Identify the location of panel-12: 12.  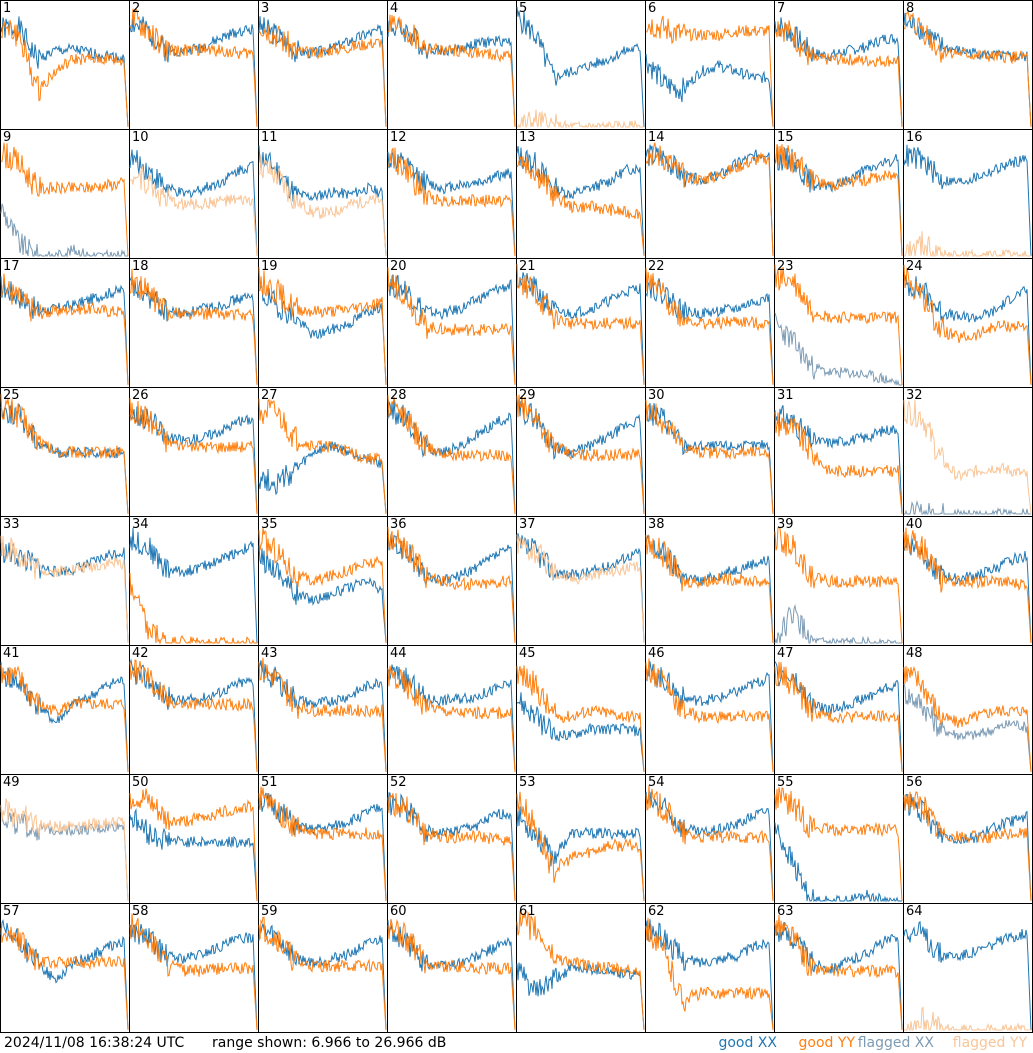
(452, 194).